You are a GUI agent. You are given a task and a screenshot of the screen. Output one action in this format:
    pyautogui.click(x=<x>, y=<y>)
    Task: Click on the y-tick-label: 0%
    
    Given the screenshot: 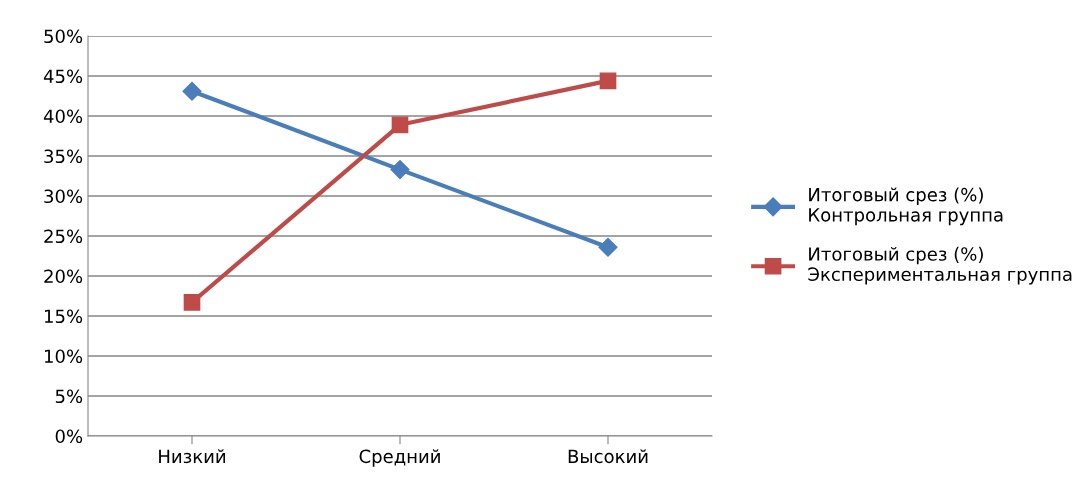 What is the action you would take?
    pyautogui.click(x=69, y=436)
    